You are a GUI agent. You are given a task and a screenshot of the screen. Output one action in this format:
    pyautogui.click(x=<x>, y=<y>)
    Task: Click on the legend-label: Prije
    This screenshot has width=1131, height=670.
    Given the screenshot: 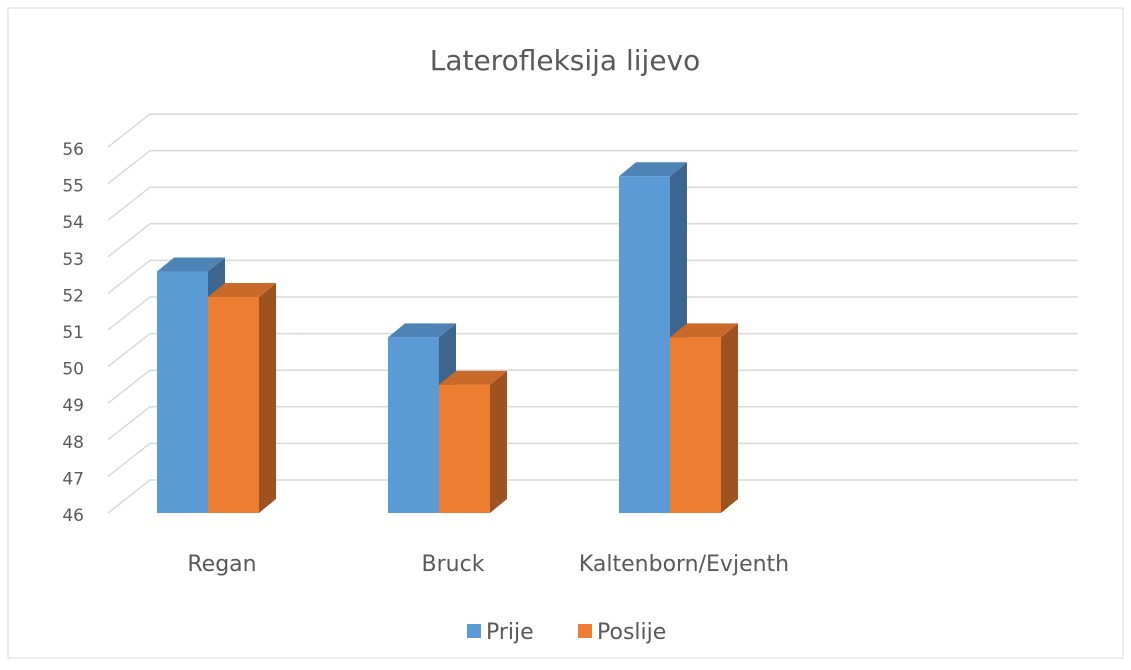 What is the action you would take?
    pyautogui.click(x=510, y=632)
    